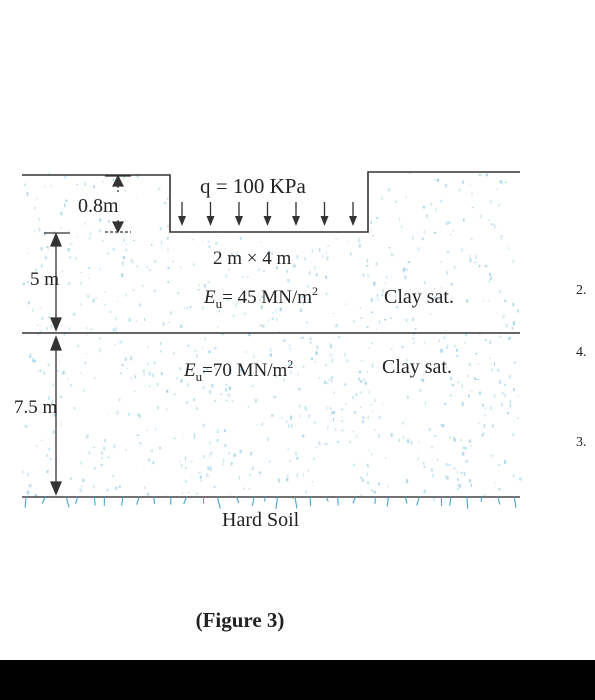 This screenshot has width=595, height=700. Describe the element at coordinates (252, 258) in the screenshot. I see `footing-size-label: 2 m × 4 m` at that location.